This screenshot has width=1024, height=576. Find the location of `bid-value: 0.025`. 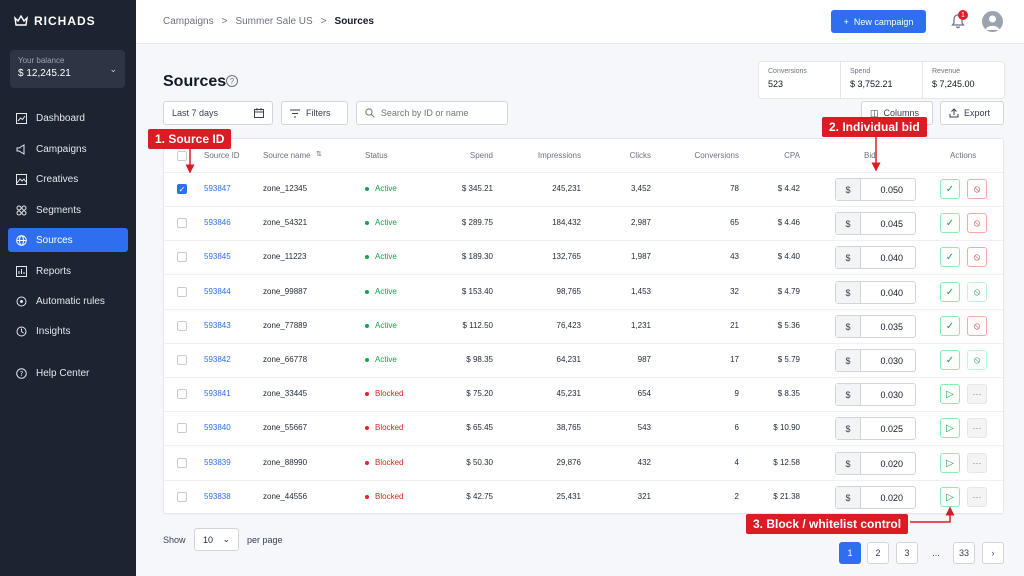

bid-value: 0.025 is located at coordinates (891, 428).